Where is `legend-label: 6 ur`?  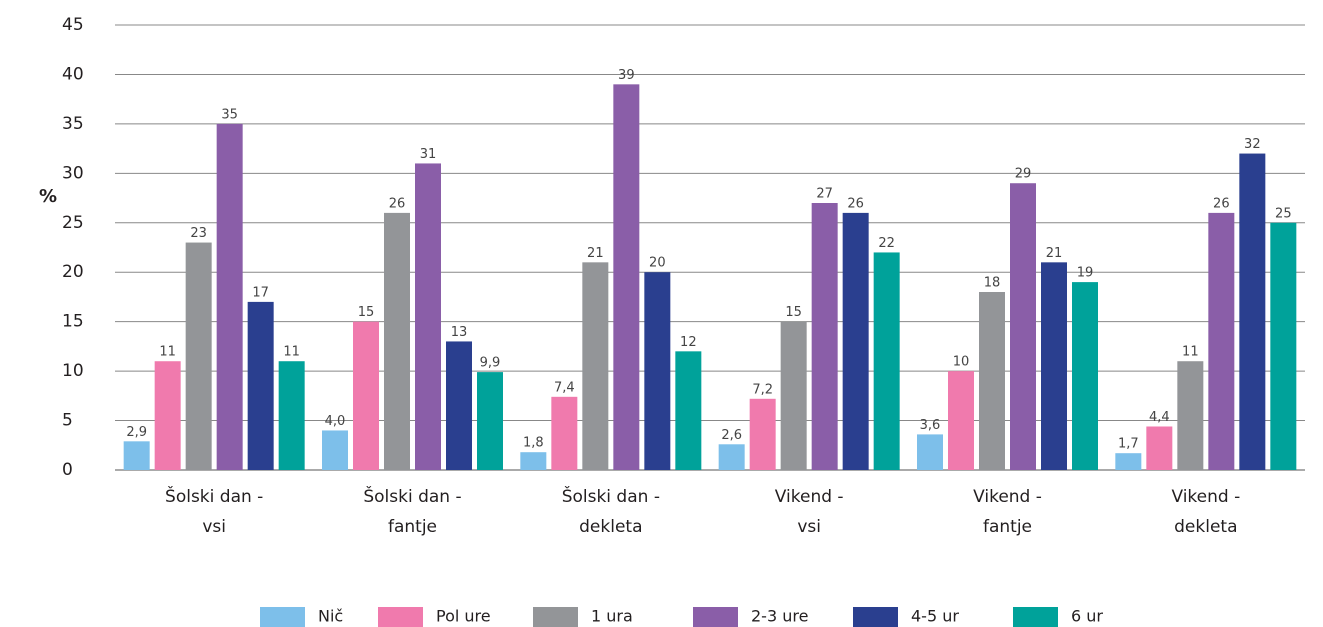
legend-label: 6 ur is located at coordinates (1087, 616).